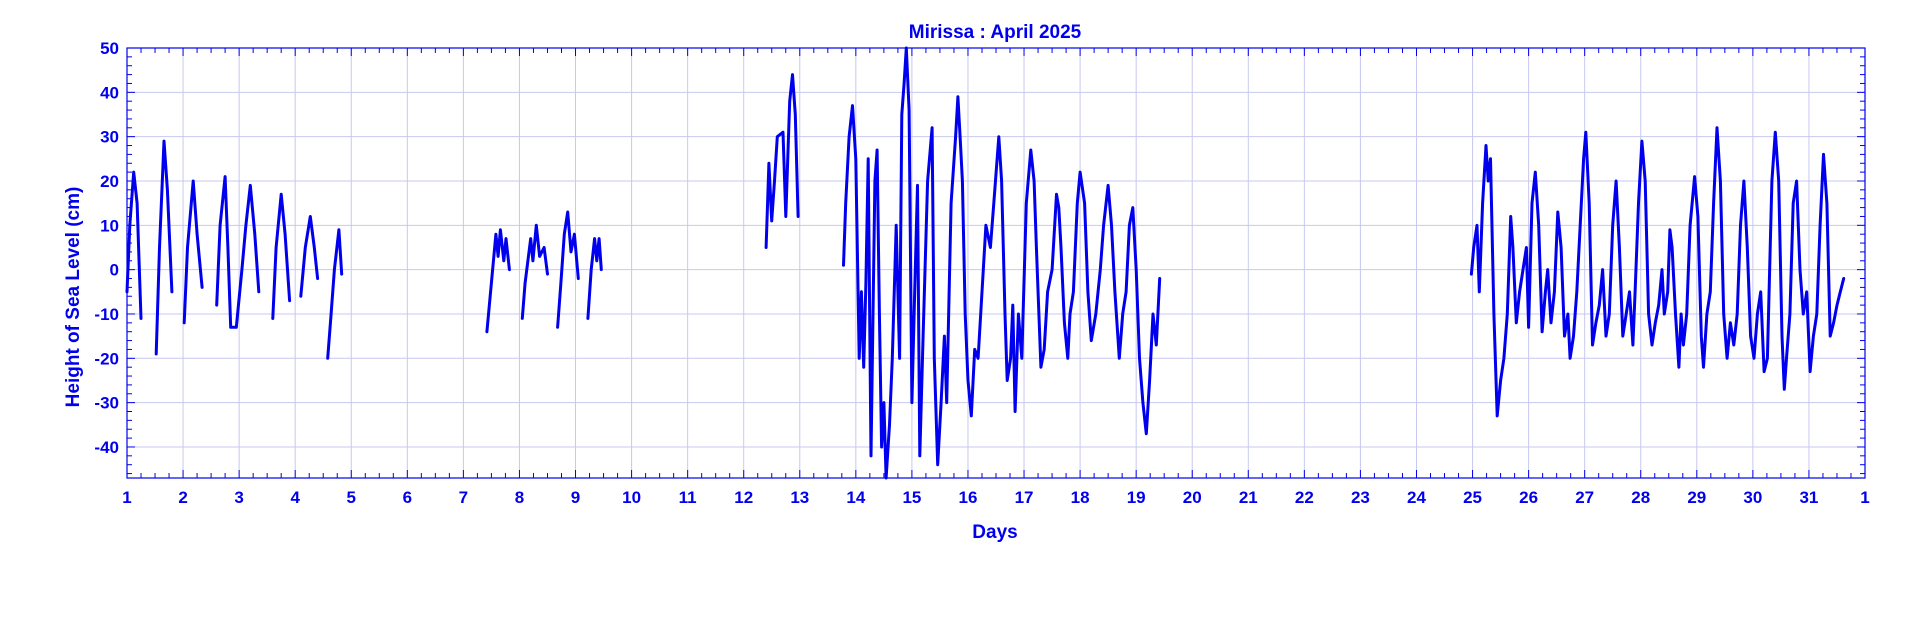 The width and height of the screenshot is (1920, 625). What do you see at coordinates (1528, 497) in the screenshot?
I see `x-tick-label: 26` at bounding box center [1528, 497].